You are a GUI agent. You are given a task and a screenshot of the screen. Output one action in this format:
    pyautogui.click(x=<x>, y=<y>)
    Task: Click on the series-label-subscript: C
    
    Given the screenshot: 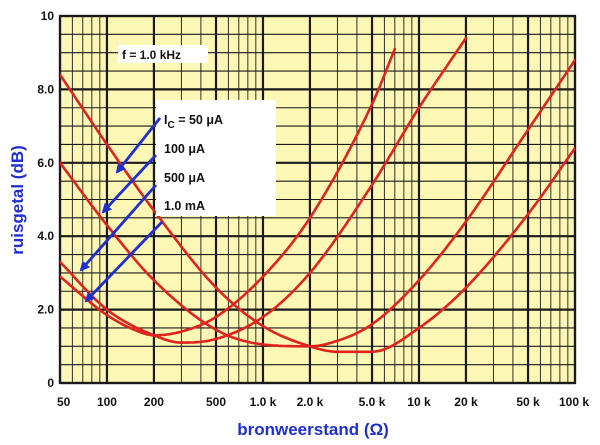 What is the action you would take?
    pyautogui.click(x=170, y=125)
    